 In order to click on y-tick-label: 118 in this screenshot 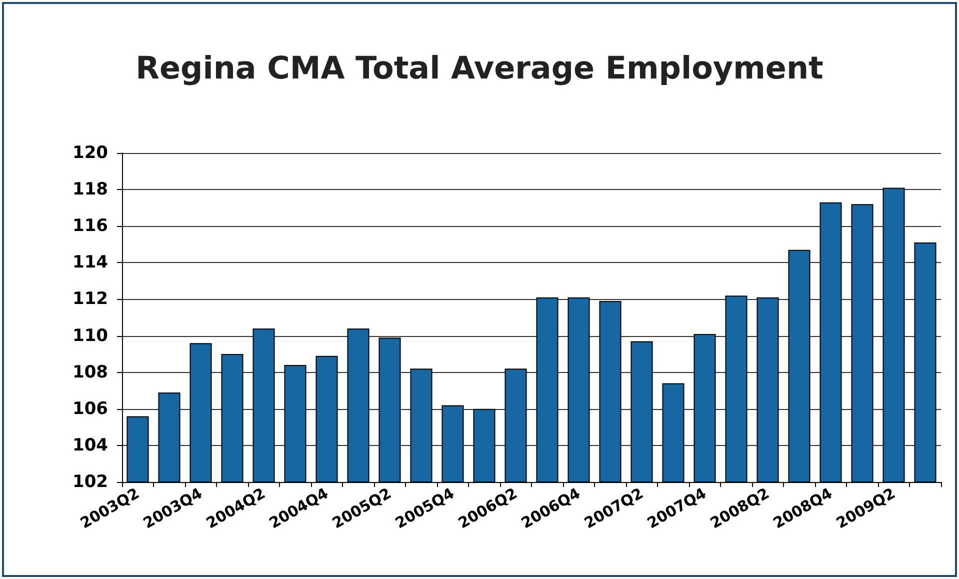, I will do `click(90, 190)`.